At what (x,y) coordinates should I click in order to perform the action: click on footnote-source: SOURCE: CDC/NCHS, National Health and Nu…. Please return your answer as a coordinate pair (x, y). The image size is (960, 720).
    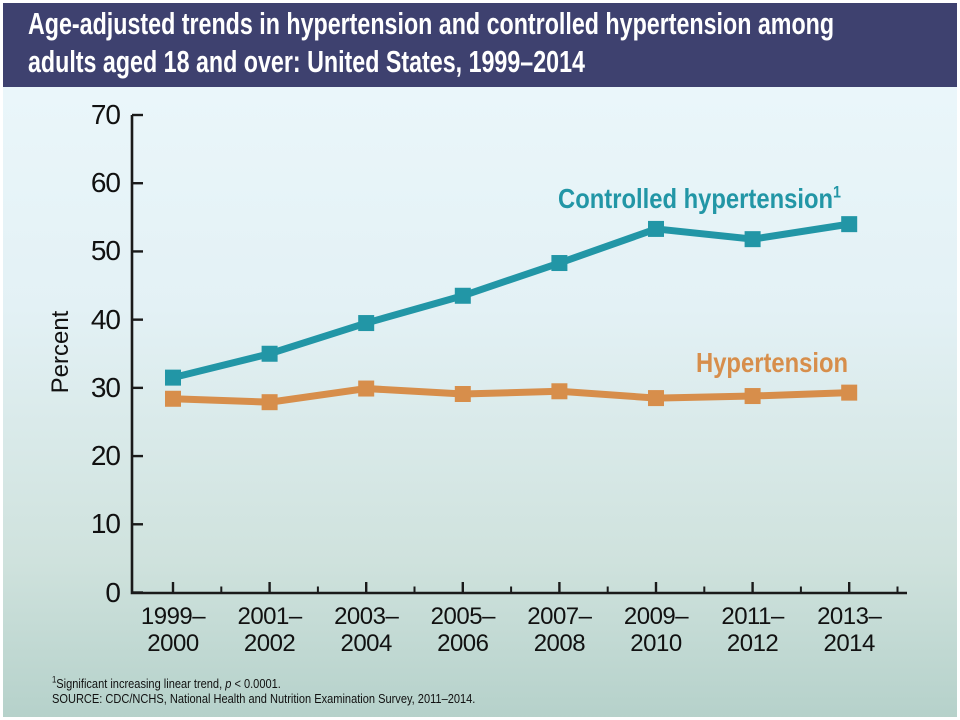
    Looking at the image, I should click on (264, 698).